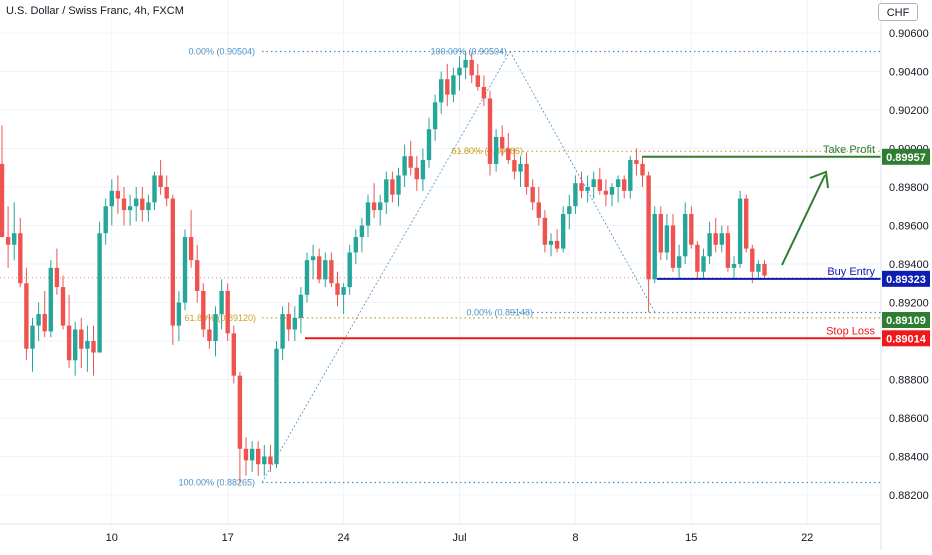 The width and height of the screenshot is (932, 555). I want to click on price-tick-label: 0.88800, so click(909, 381).